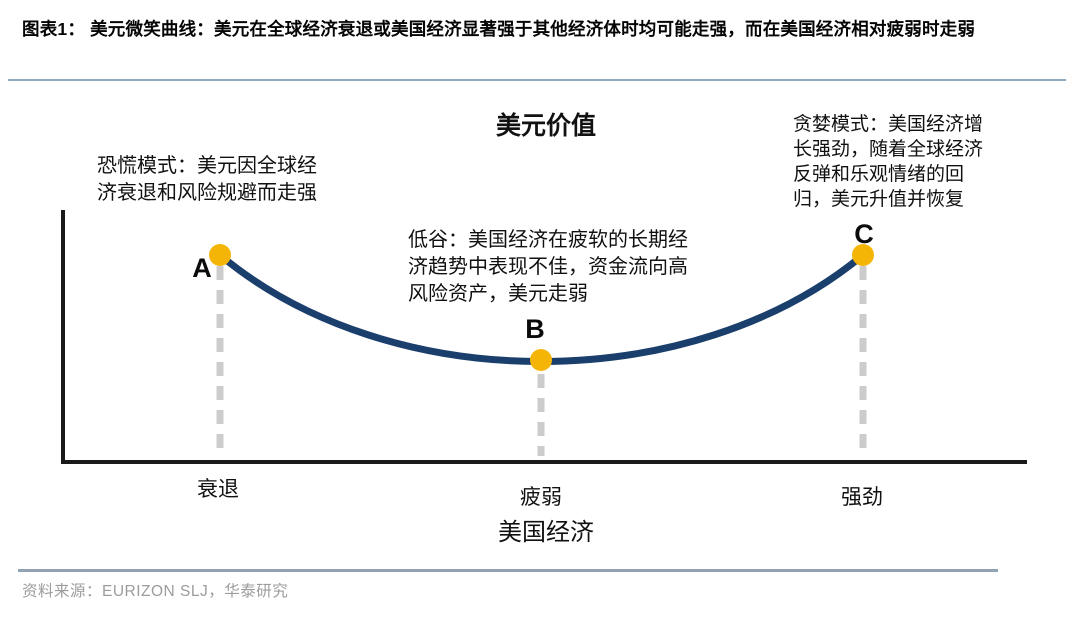 This screenshot has height=620, width=1080. Describe the element at coordinates (537, 80) in the screenshot. I see `title-divider` at that location.